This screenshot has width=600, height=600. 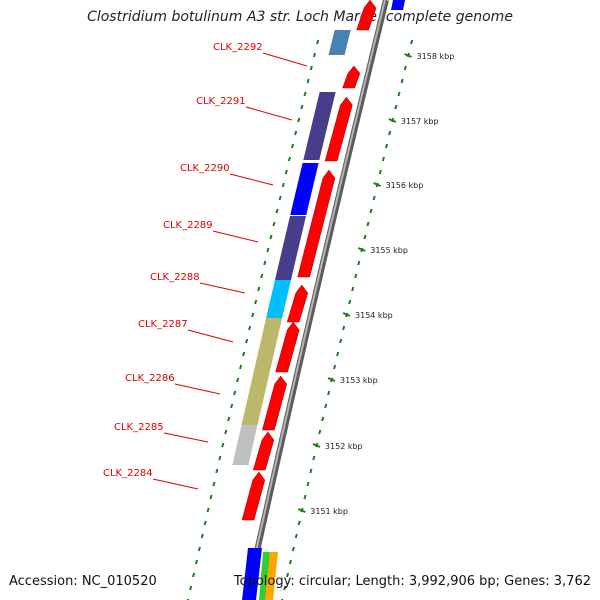 I want to click on tick-label: 3156 kbp, so click(x=405, y=185).